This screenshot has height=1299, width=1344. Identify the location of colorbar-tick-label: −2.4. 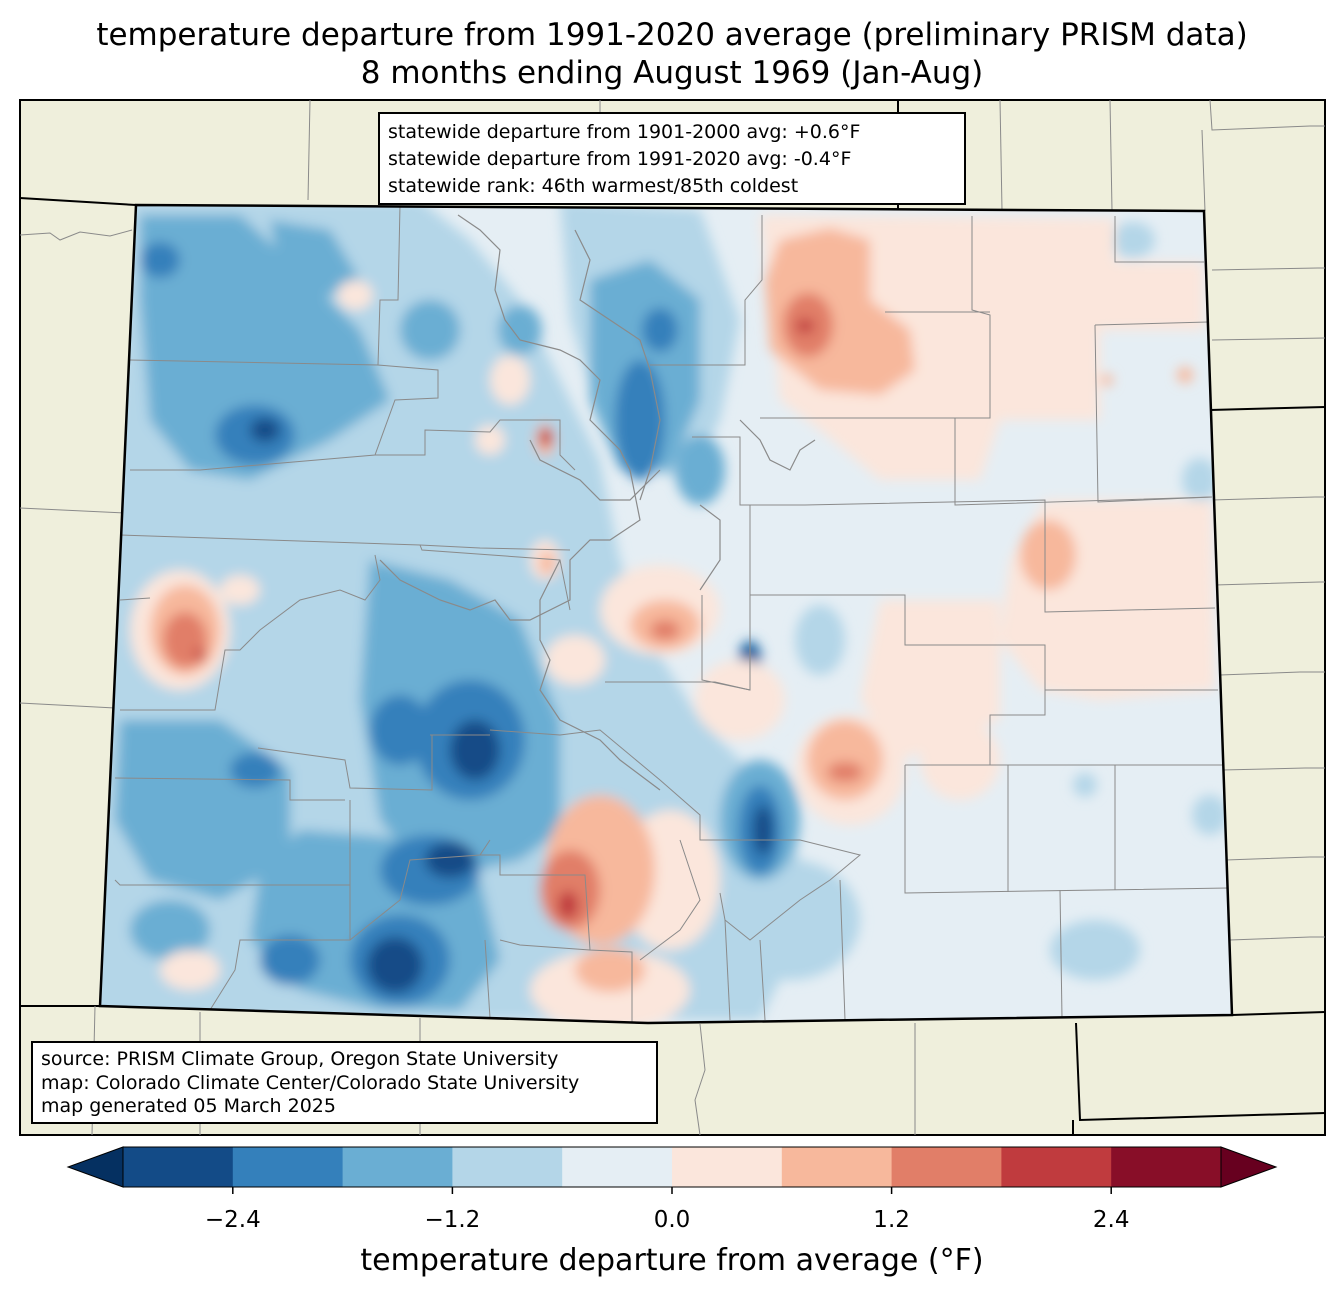
(232, 1220).